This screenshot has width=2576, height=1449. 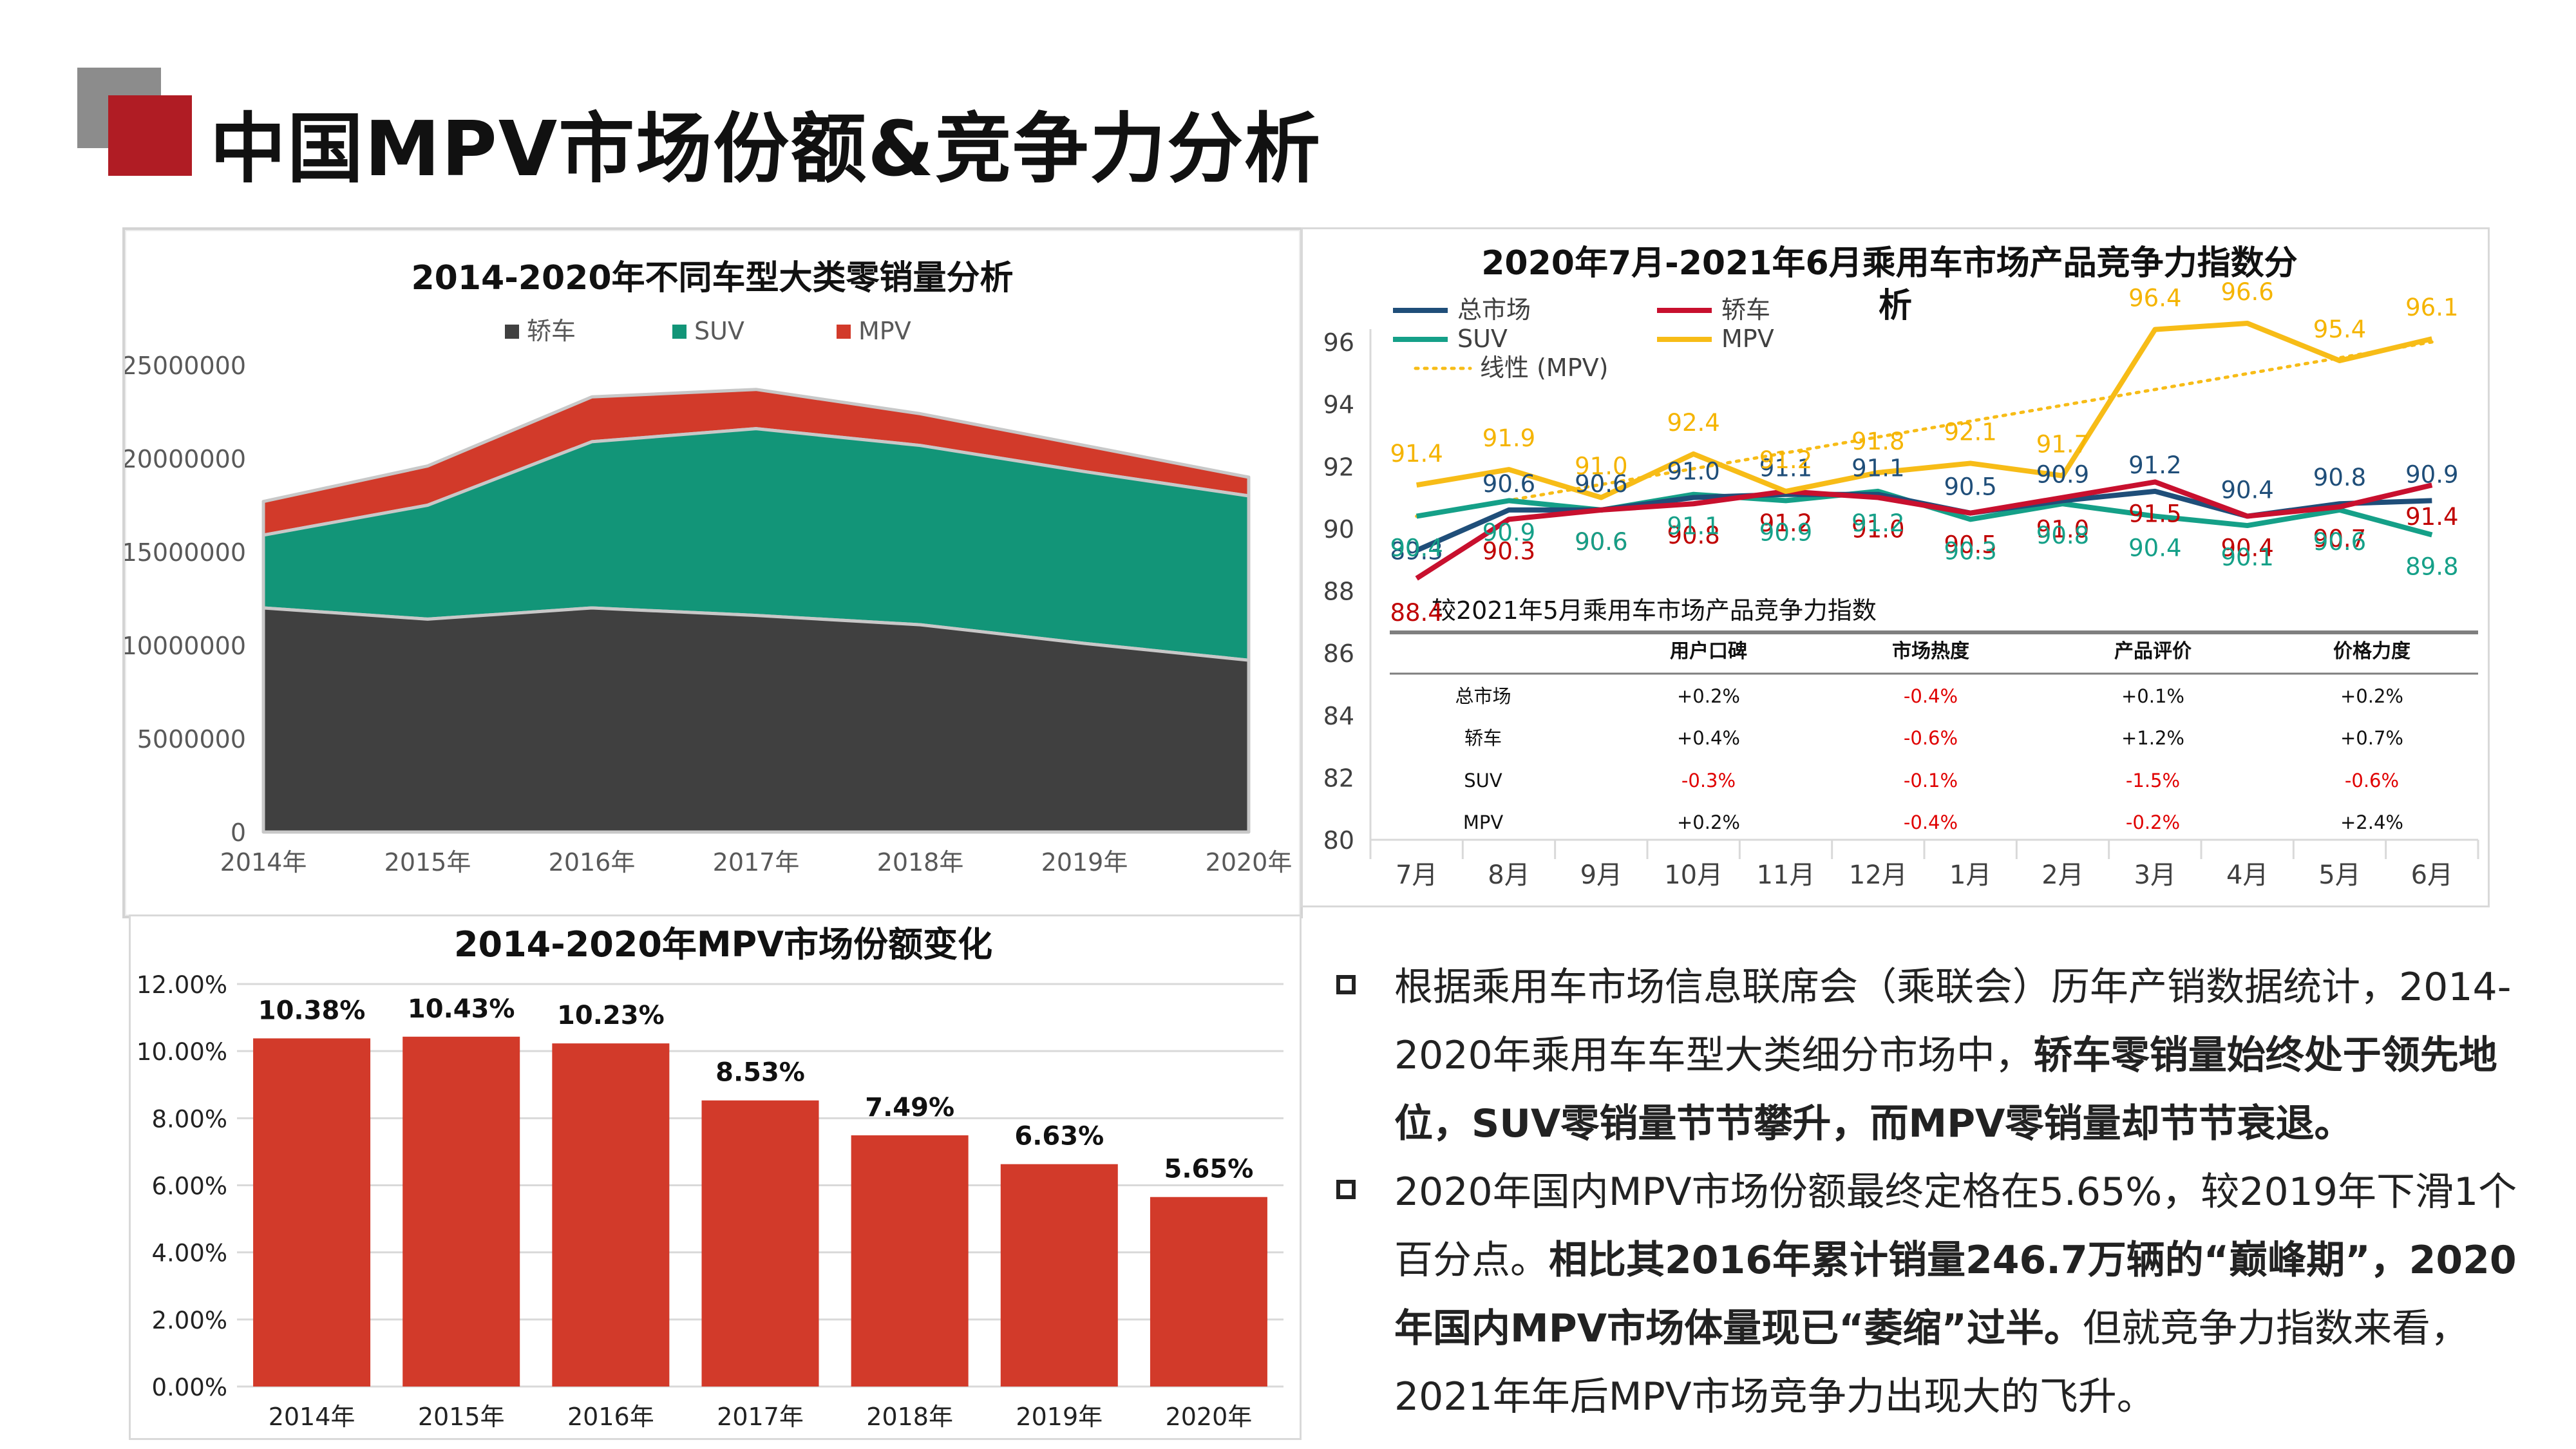 I want to click on line-series-MPV, so click(x=1925, y=411).